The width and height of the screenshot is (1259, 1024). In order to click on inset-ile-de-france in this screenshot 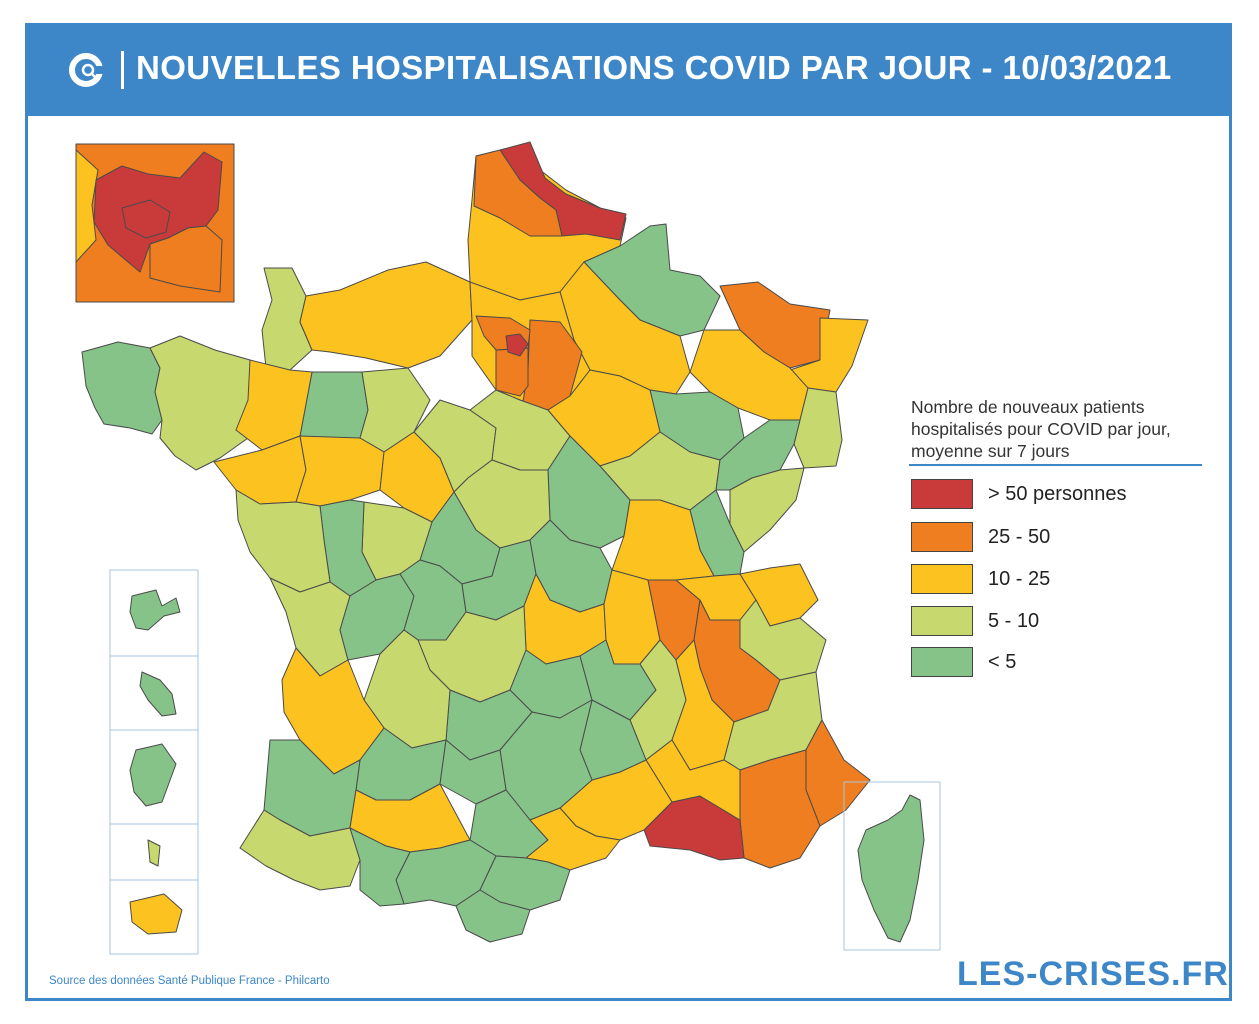, I will do `click(155, 223)`.